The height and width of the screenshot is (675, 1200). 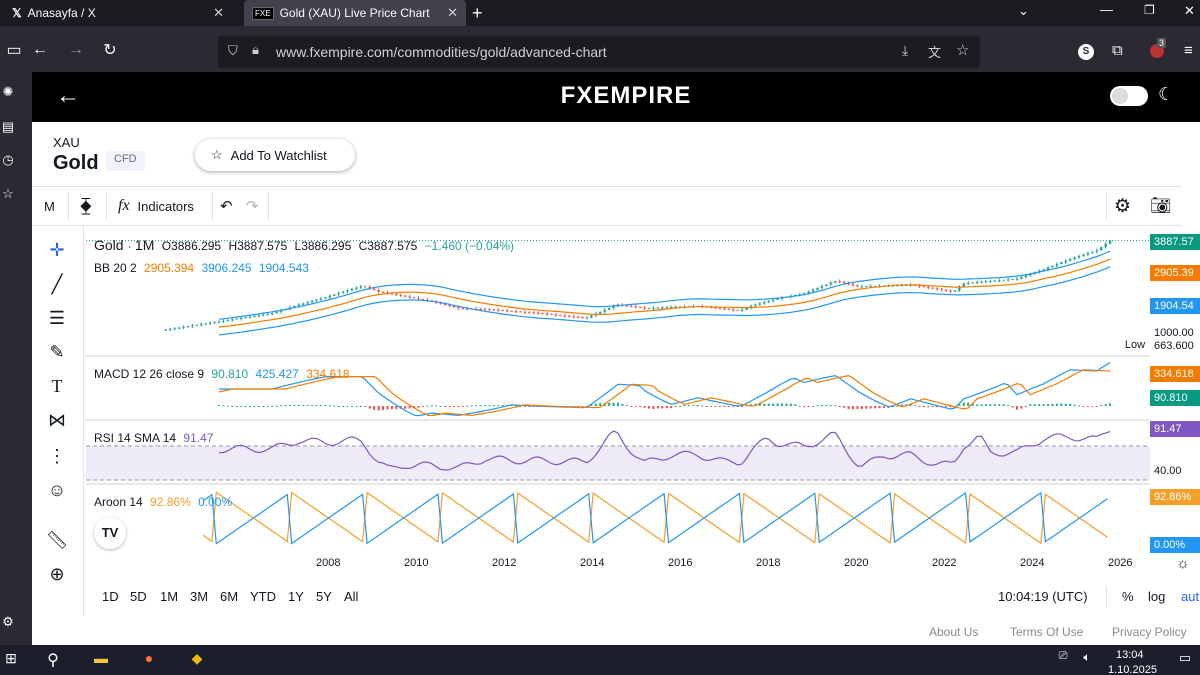 I want to click on bb-lower: 1904.543, so click(x=283, y=268).